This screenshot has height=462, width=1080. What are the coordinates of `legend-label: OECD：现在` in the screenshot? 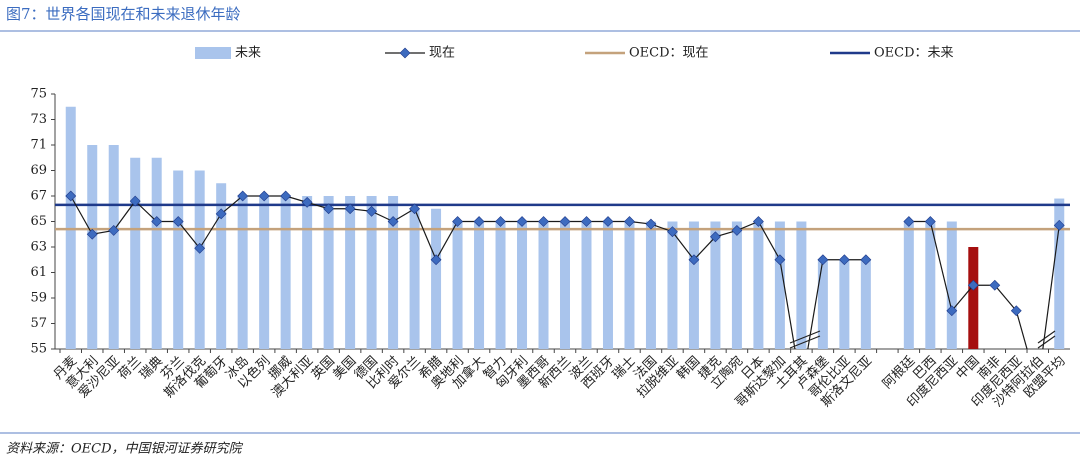 It's located at (669, 53).